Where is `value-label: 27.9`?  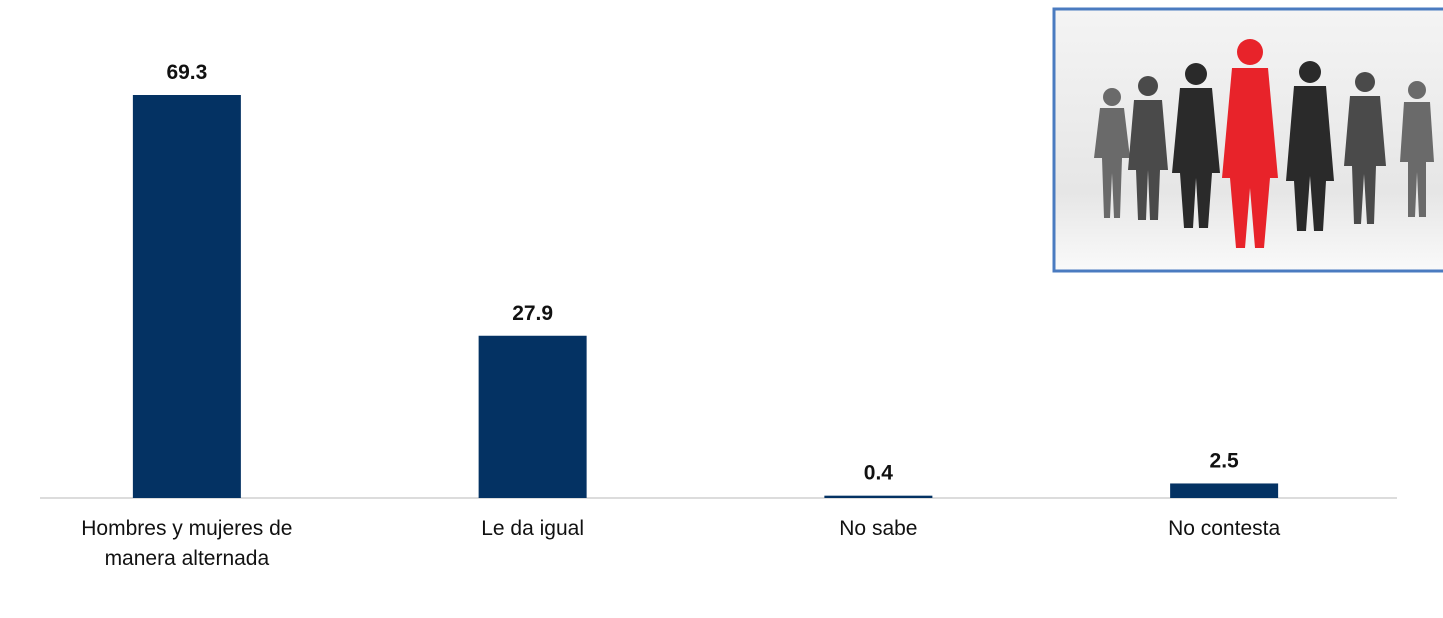 value-label: 27.9 is located at coordinates (532, 313).